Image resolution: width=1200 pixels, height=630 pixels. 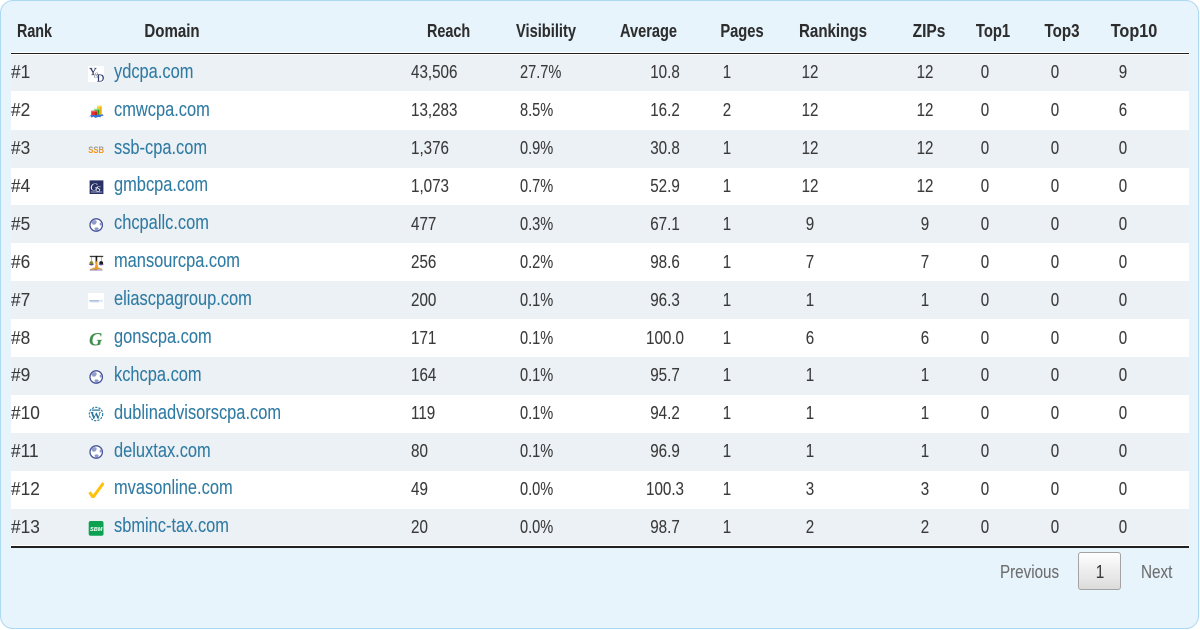 I want to click on svg-text: D, so click(x=100, y=77).